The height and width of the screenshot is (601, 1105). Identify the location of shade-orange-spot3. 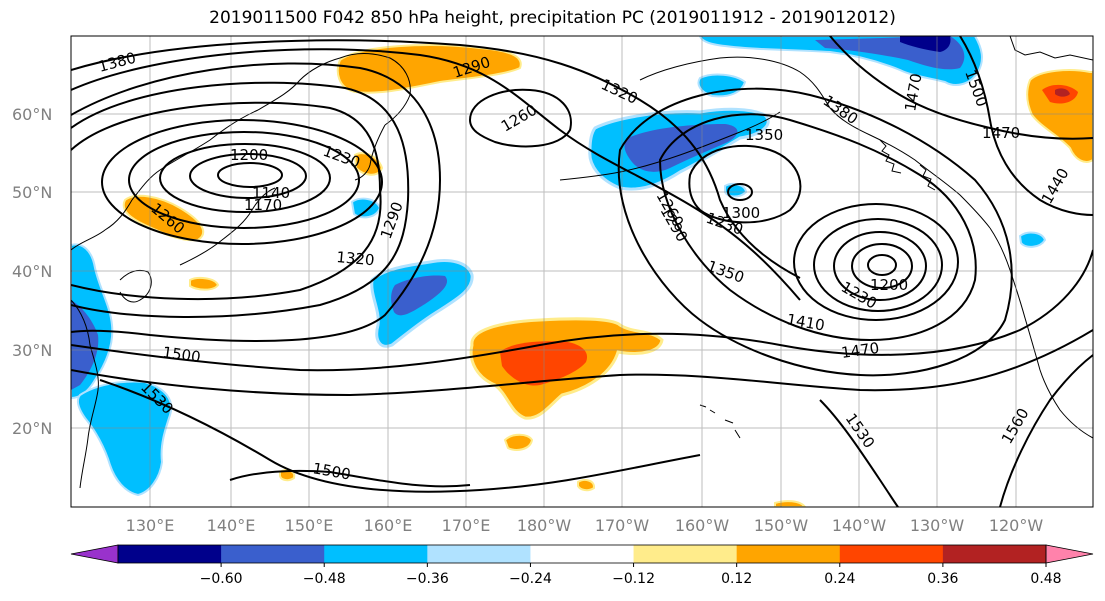
(287, 475).